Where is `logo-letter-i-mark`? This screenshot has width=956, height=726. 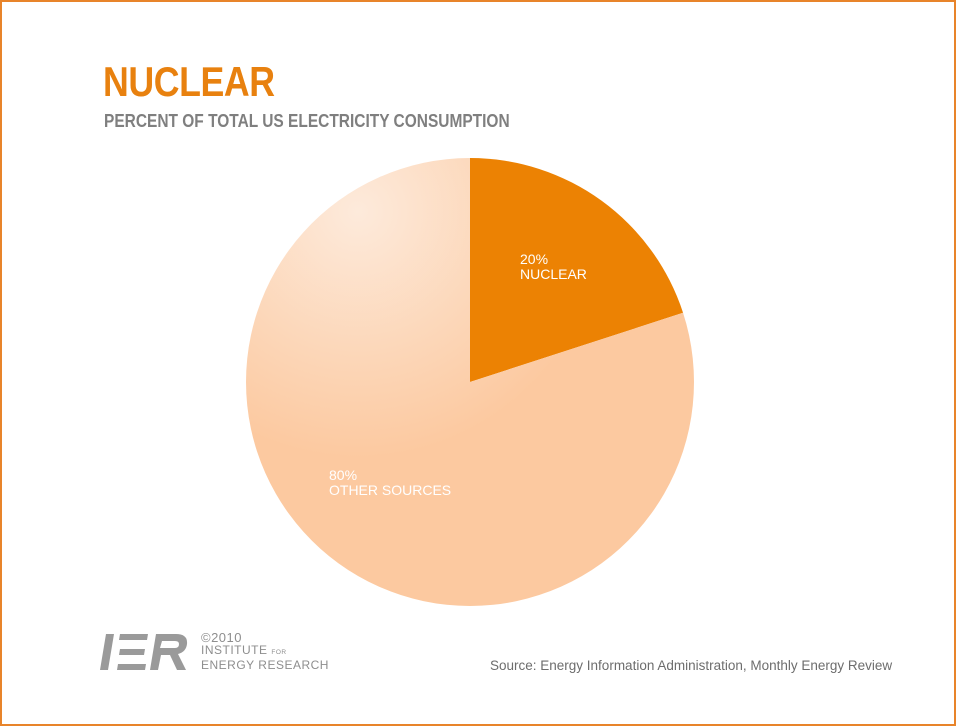 logo-letter-i-mark is located at coordinates (107, 652).